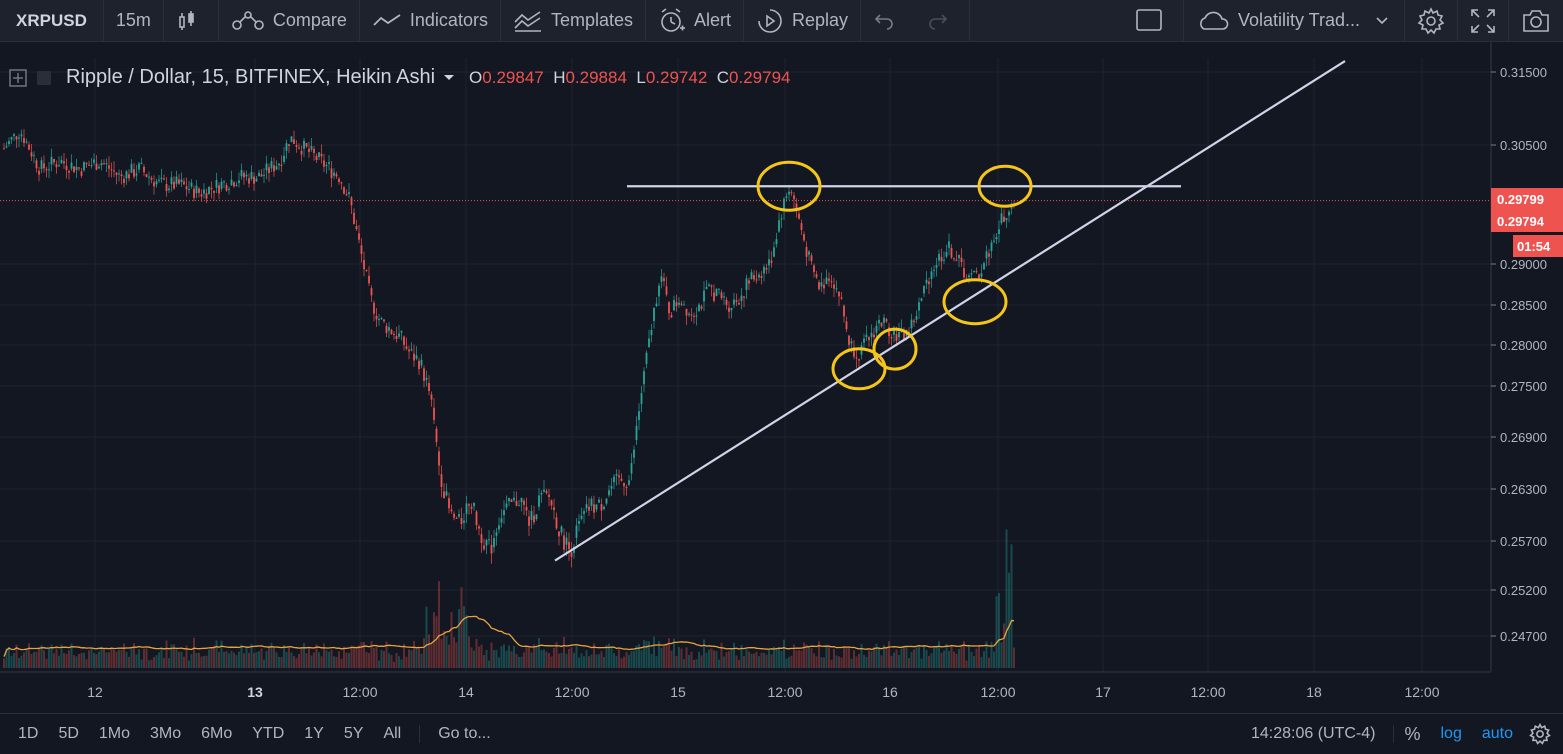 This screenshot has height=754, width=1563. What do you see at coordinates (943, 21) in the screenshot?
I see `redo-button` at bounding box center [943, 21].